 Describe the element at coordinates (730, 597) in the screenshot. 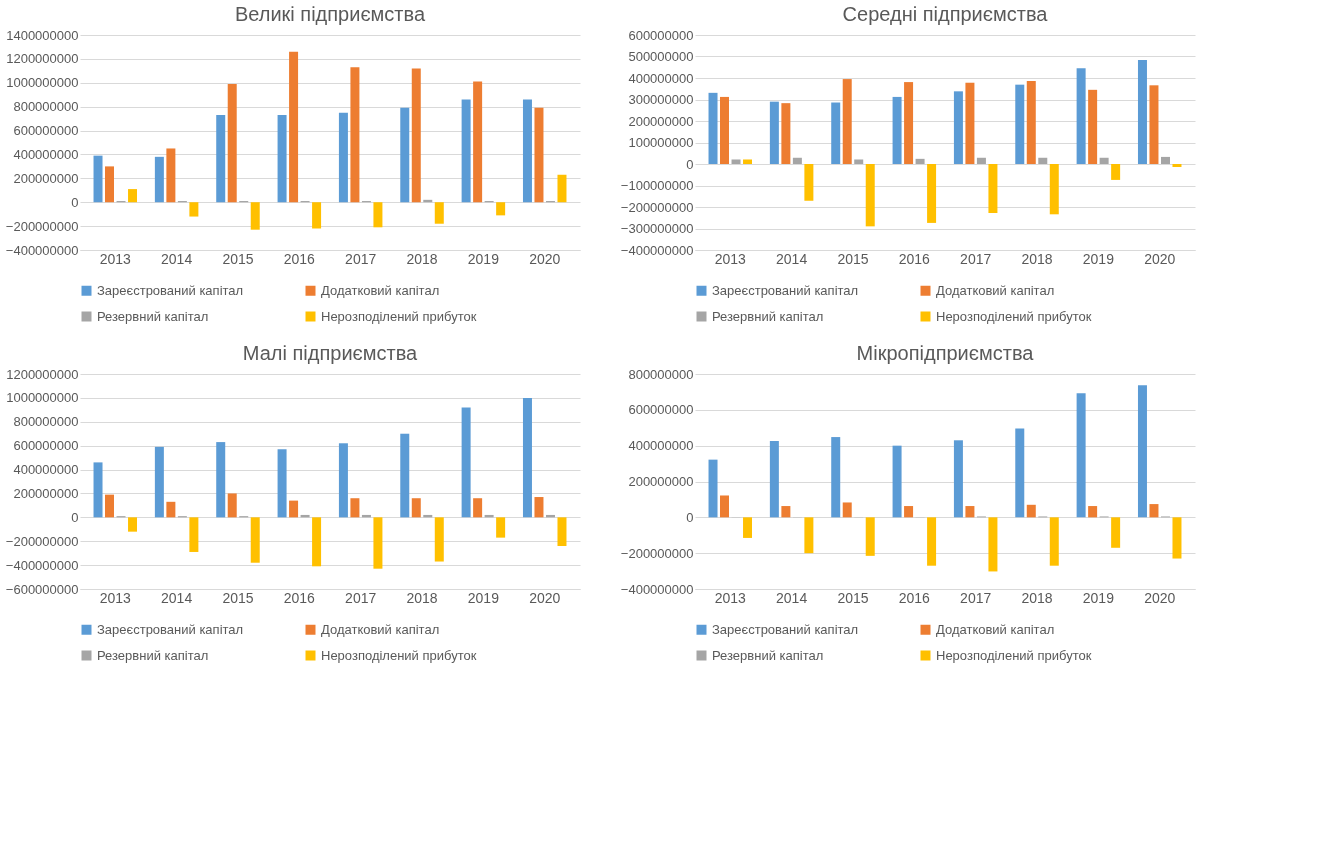

I see `x-tick-label: 2013` at that location.